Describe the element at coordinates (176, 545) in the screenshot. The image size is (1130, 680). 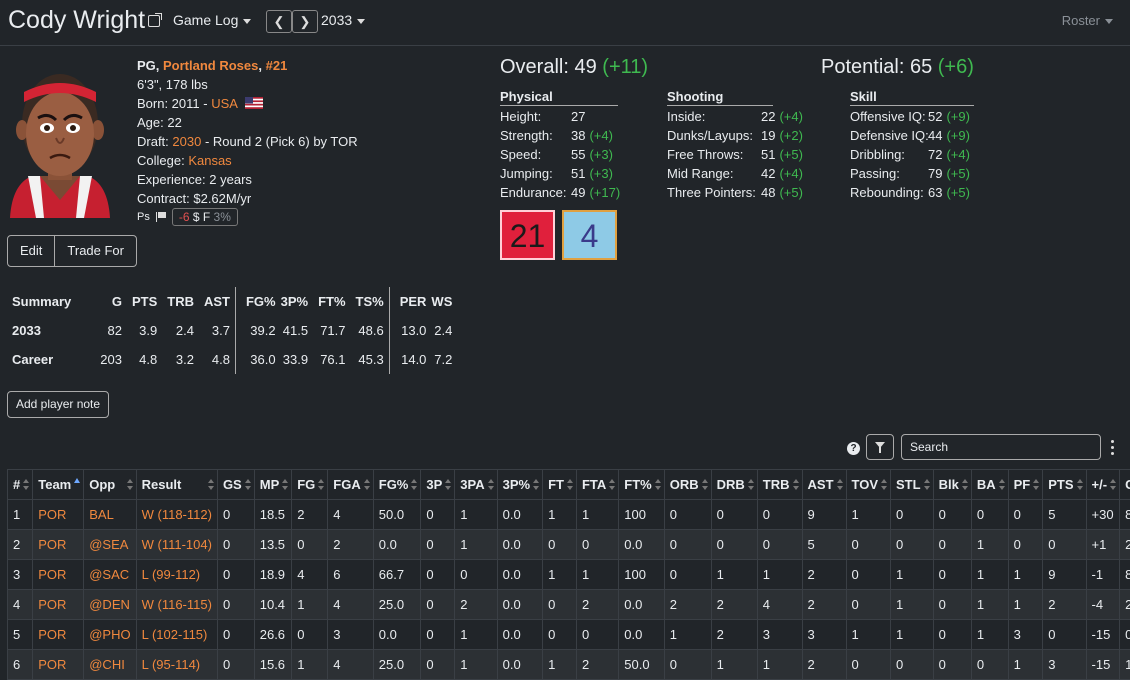
I see `table-cell: W (111-104)` at that location.